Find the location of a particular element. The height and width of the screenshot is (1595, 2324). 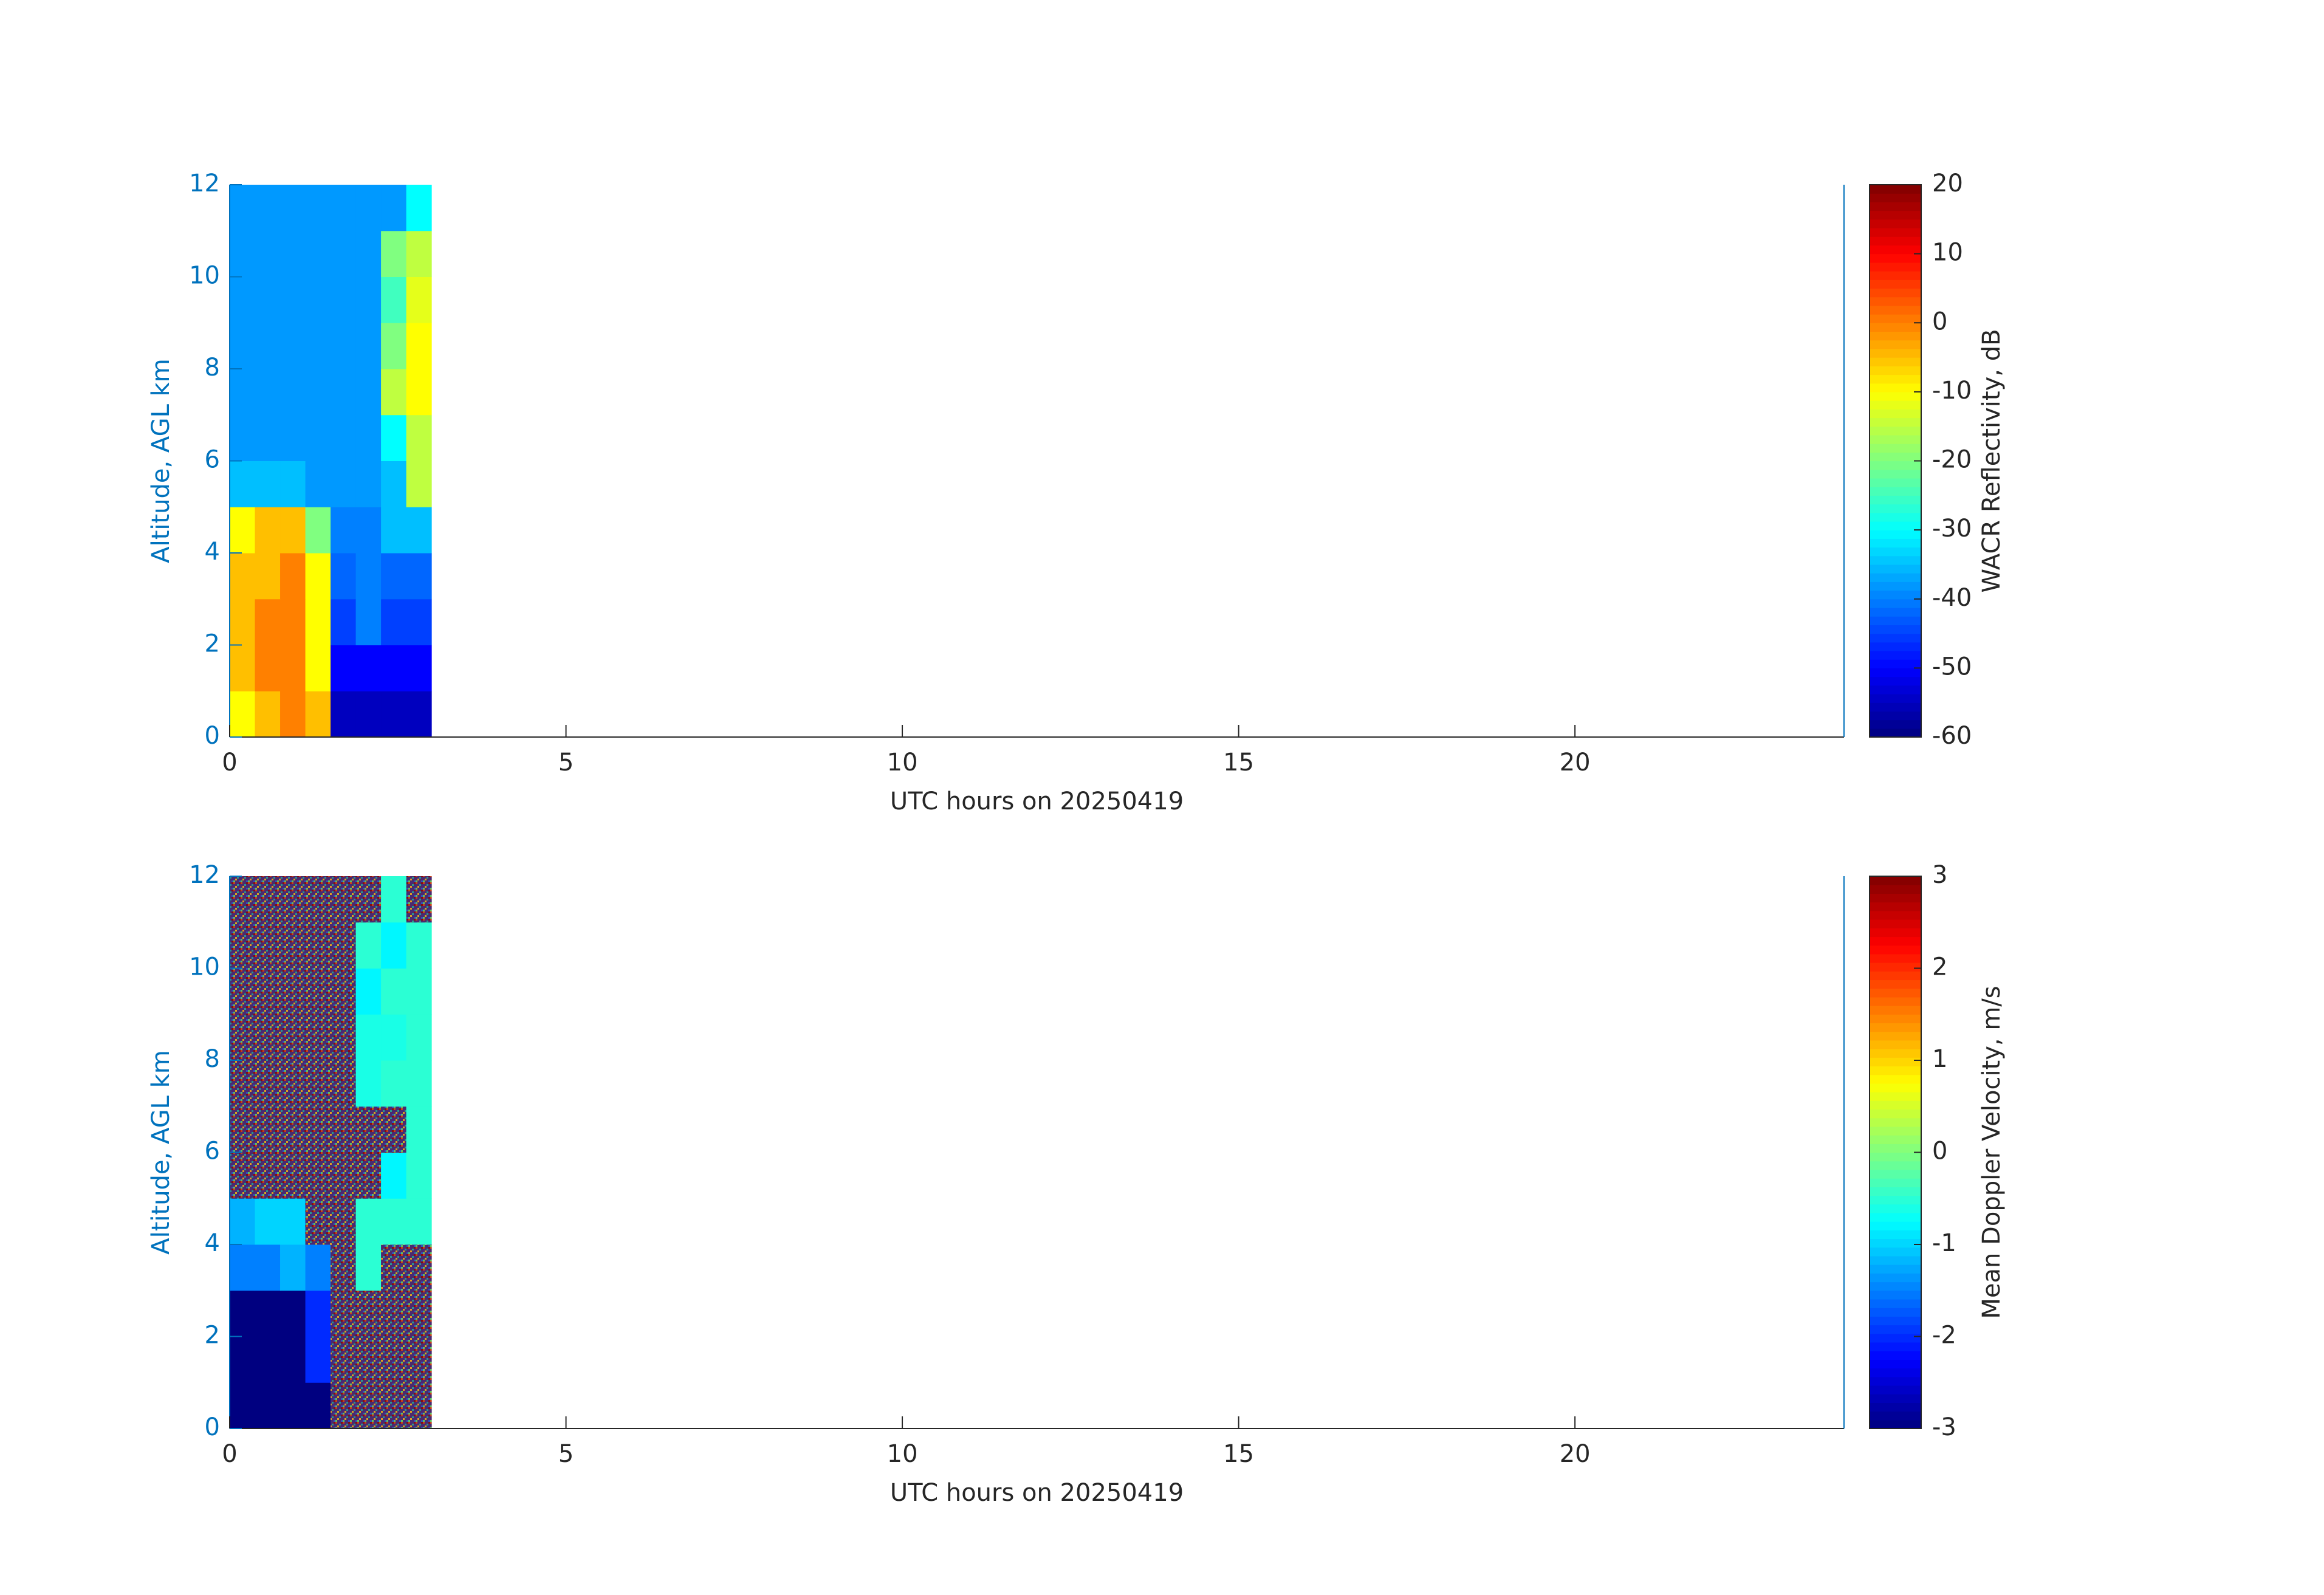

x-tick-label: 0 is located at coordinates (230, 1454).